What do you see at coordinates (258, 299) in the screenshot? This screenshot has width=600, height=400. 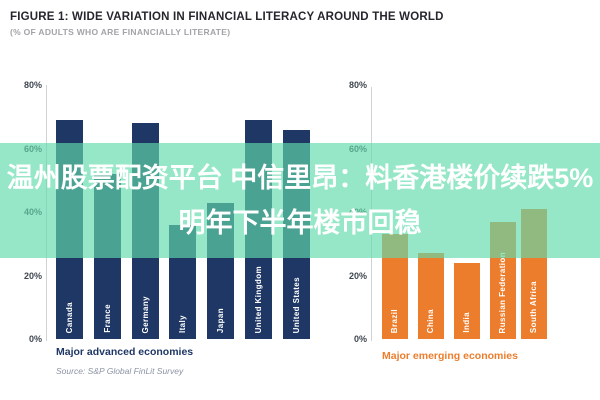 I see `bar-label-united-kingdom: United Kingdom` at bounding box center [258, 299].